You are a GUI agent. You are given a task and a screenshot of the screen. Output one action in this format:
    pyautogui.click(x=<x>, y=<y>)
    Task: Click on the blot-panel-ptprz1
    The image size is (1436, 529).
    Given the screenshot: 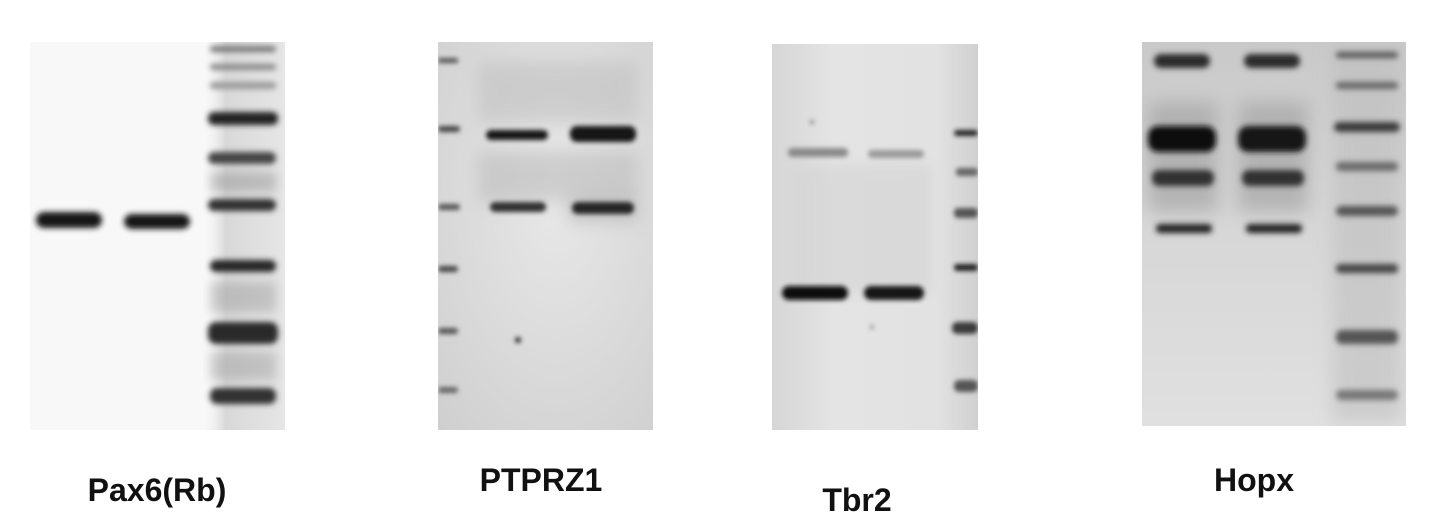 What is the action you would take?
    pyautogui.click(x=545, y=236)
    